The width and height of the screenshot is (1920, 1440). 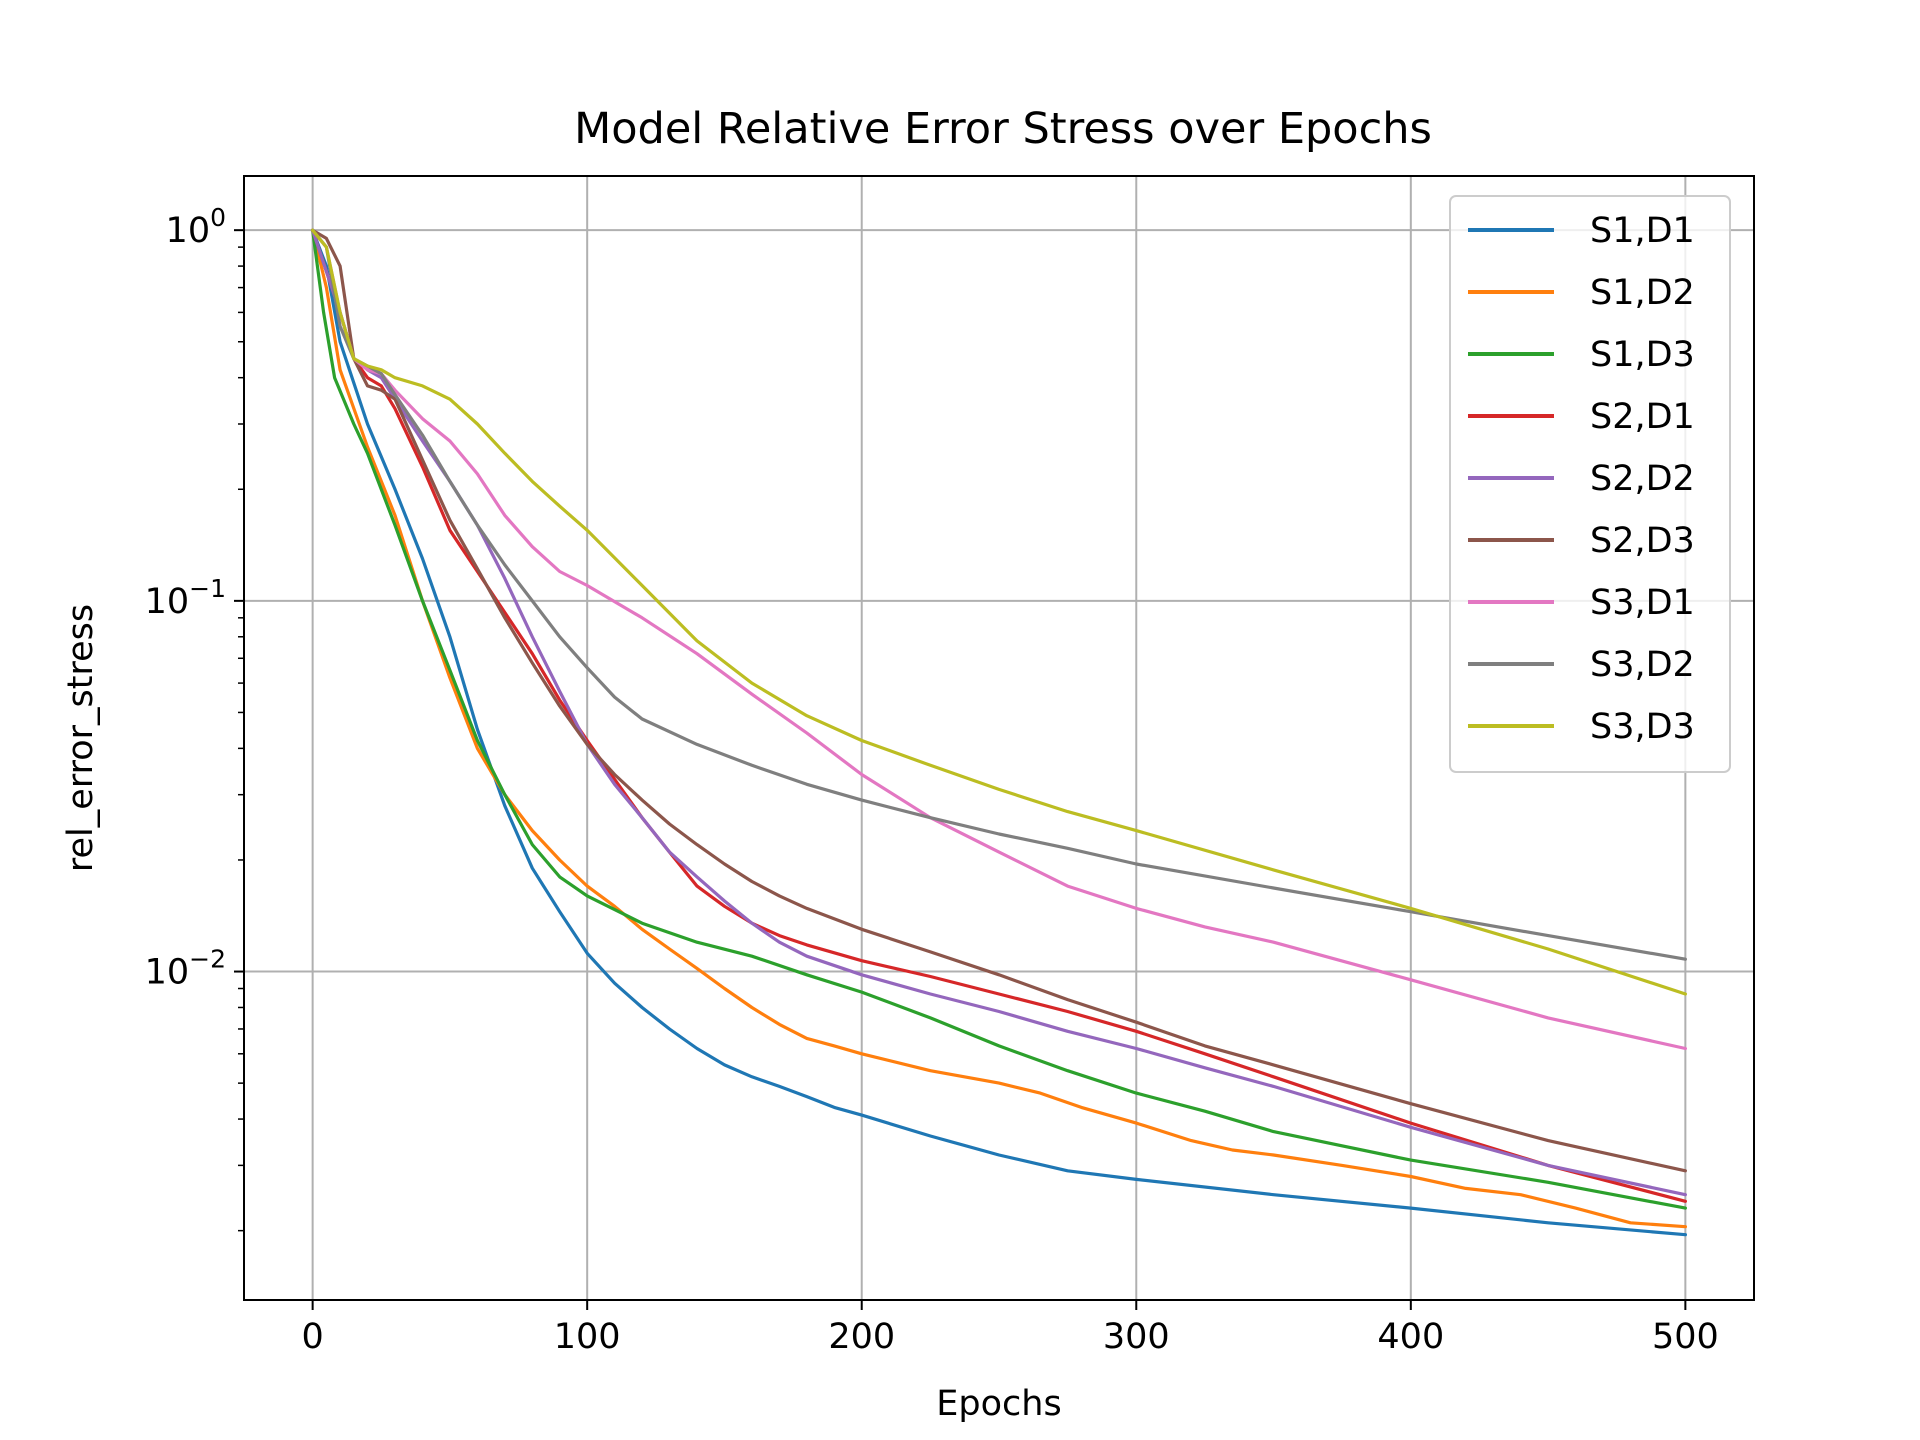 What do you see at coordinates (1685, 1337) in the screenshot?
I see `x-tick-label: 500` at bounding box center [1685, 1337].